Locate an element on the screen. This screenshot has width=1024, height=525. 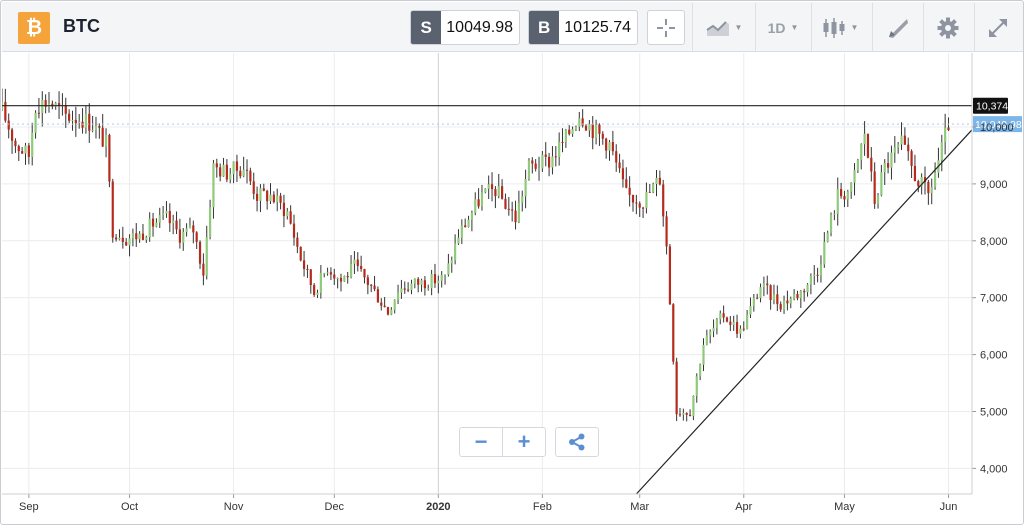
zoom-in-button: + is located at coordinates (524, 442).